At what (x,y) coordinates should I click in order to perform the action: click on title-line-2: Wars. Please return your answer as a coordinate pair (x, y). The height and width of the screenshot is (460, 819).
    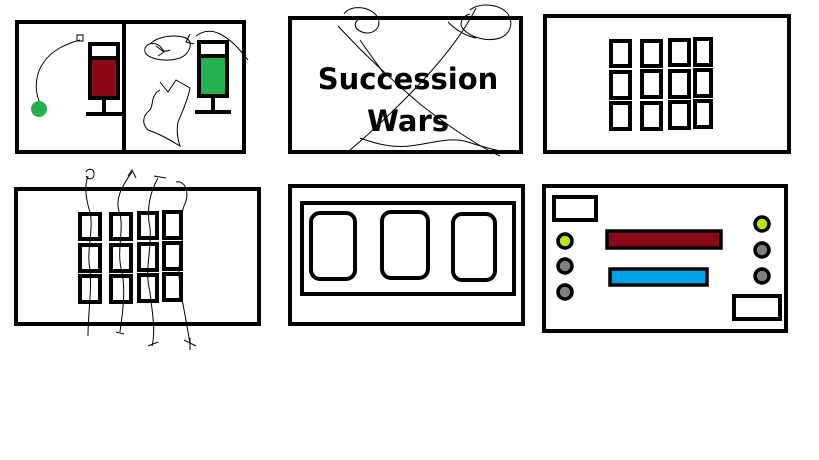
    Looking at the image, I should click on (408, 121).